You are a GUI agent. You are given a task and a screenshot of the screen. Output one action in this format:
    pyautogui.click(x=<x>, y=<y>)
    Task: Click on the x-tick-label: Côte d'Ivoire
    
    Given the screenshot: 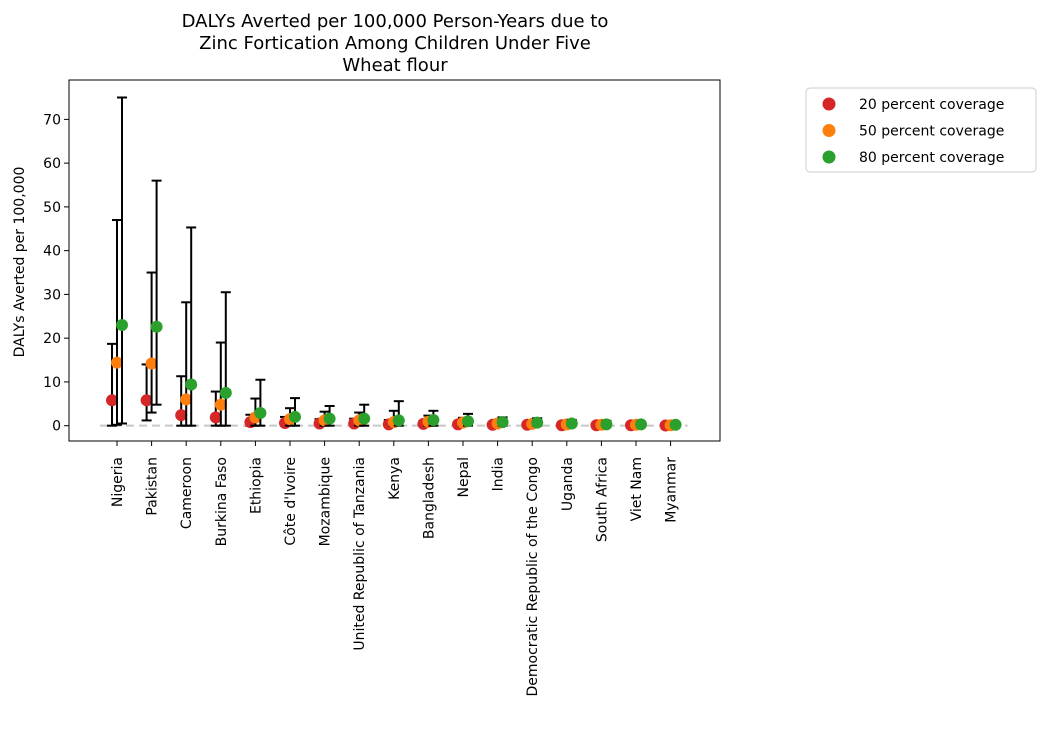 What is the action you would take?
    pyautogui.click(x=291, y=501)
    